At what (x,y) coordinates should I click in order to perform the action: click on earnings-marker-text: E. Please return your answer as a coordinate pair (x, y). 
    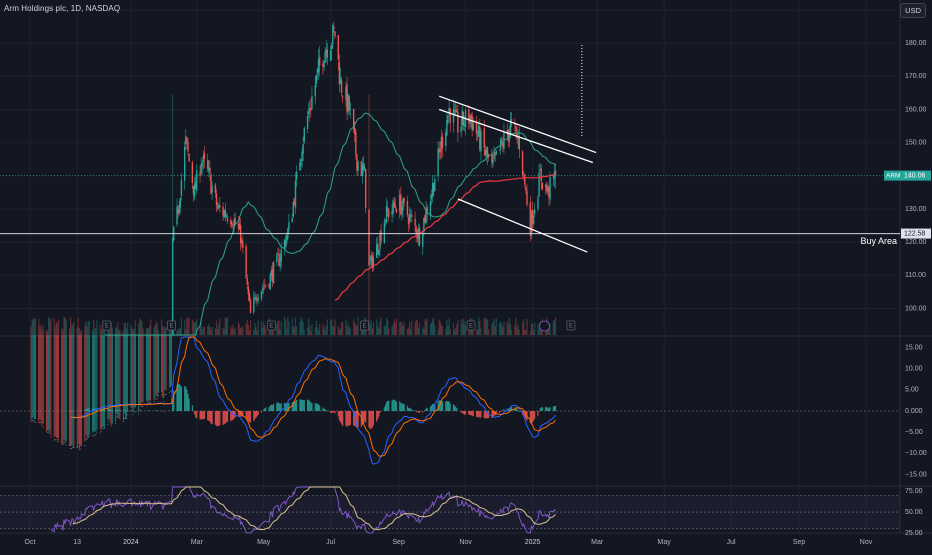
    Looking at the image, I should click on (365, 327).